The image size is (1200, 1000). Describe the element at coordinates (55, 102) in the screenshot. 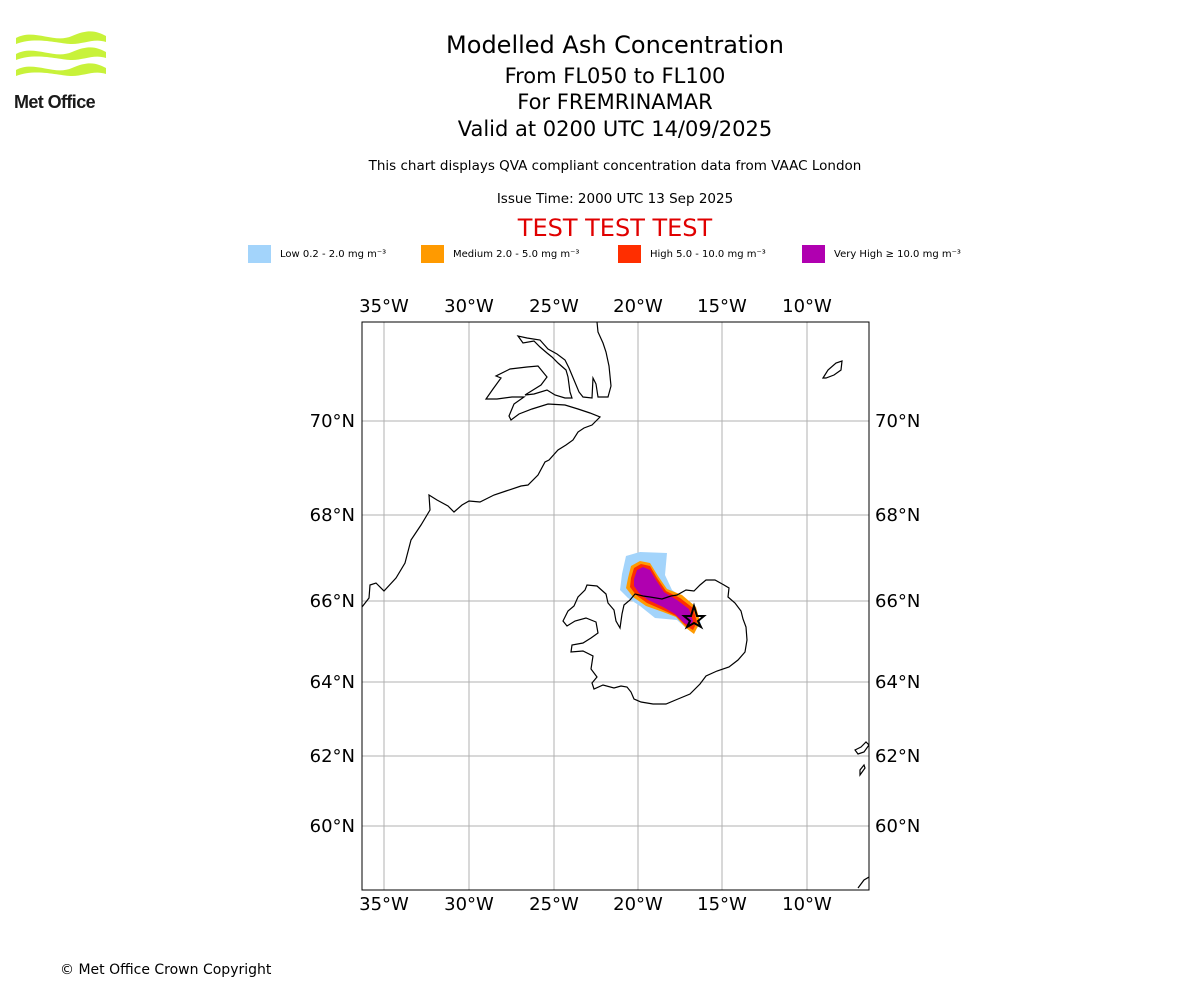

I see `met-office-logo-text: Met Office` at that location.